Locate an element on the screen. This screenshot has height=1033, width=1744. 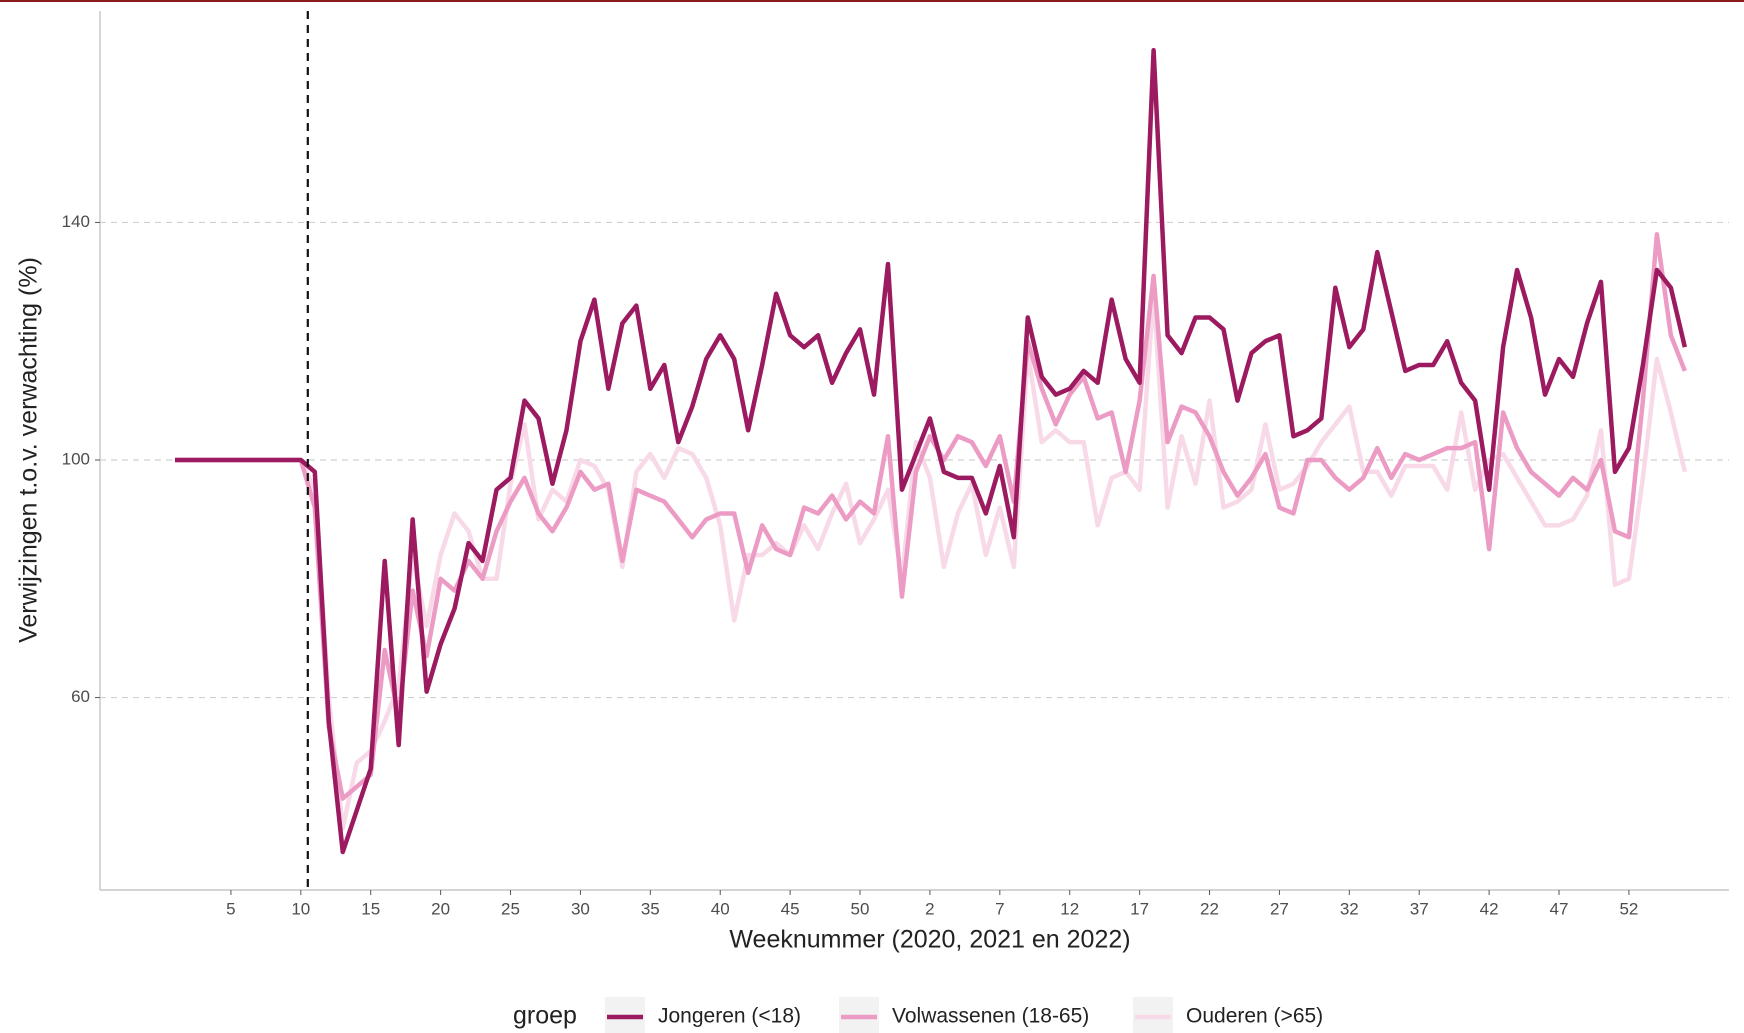
x-tick-label: 52 is located at coordinates (1628, 908).